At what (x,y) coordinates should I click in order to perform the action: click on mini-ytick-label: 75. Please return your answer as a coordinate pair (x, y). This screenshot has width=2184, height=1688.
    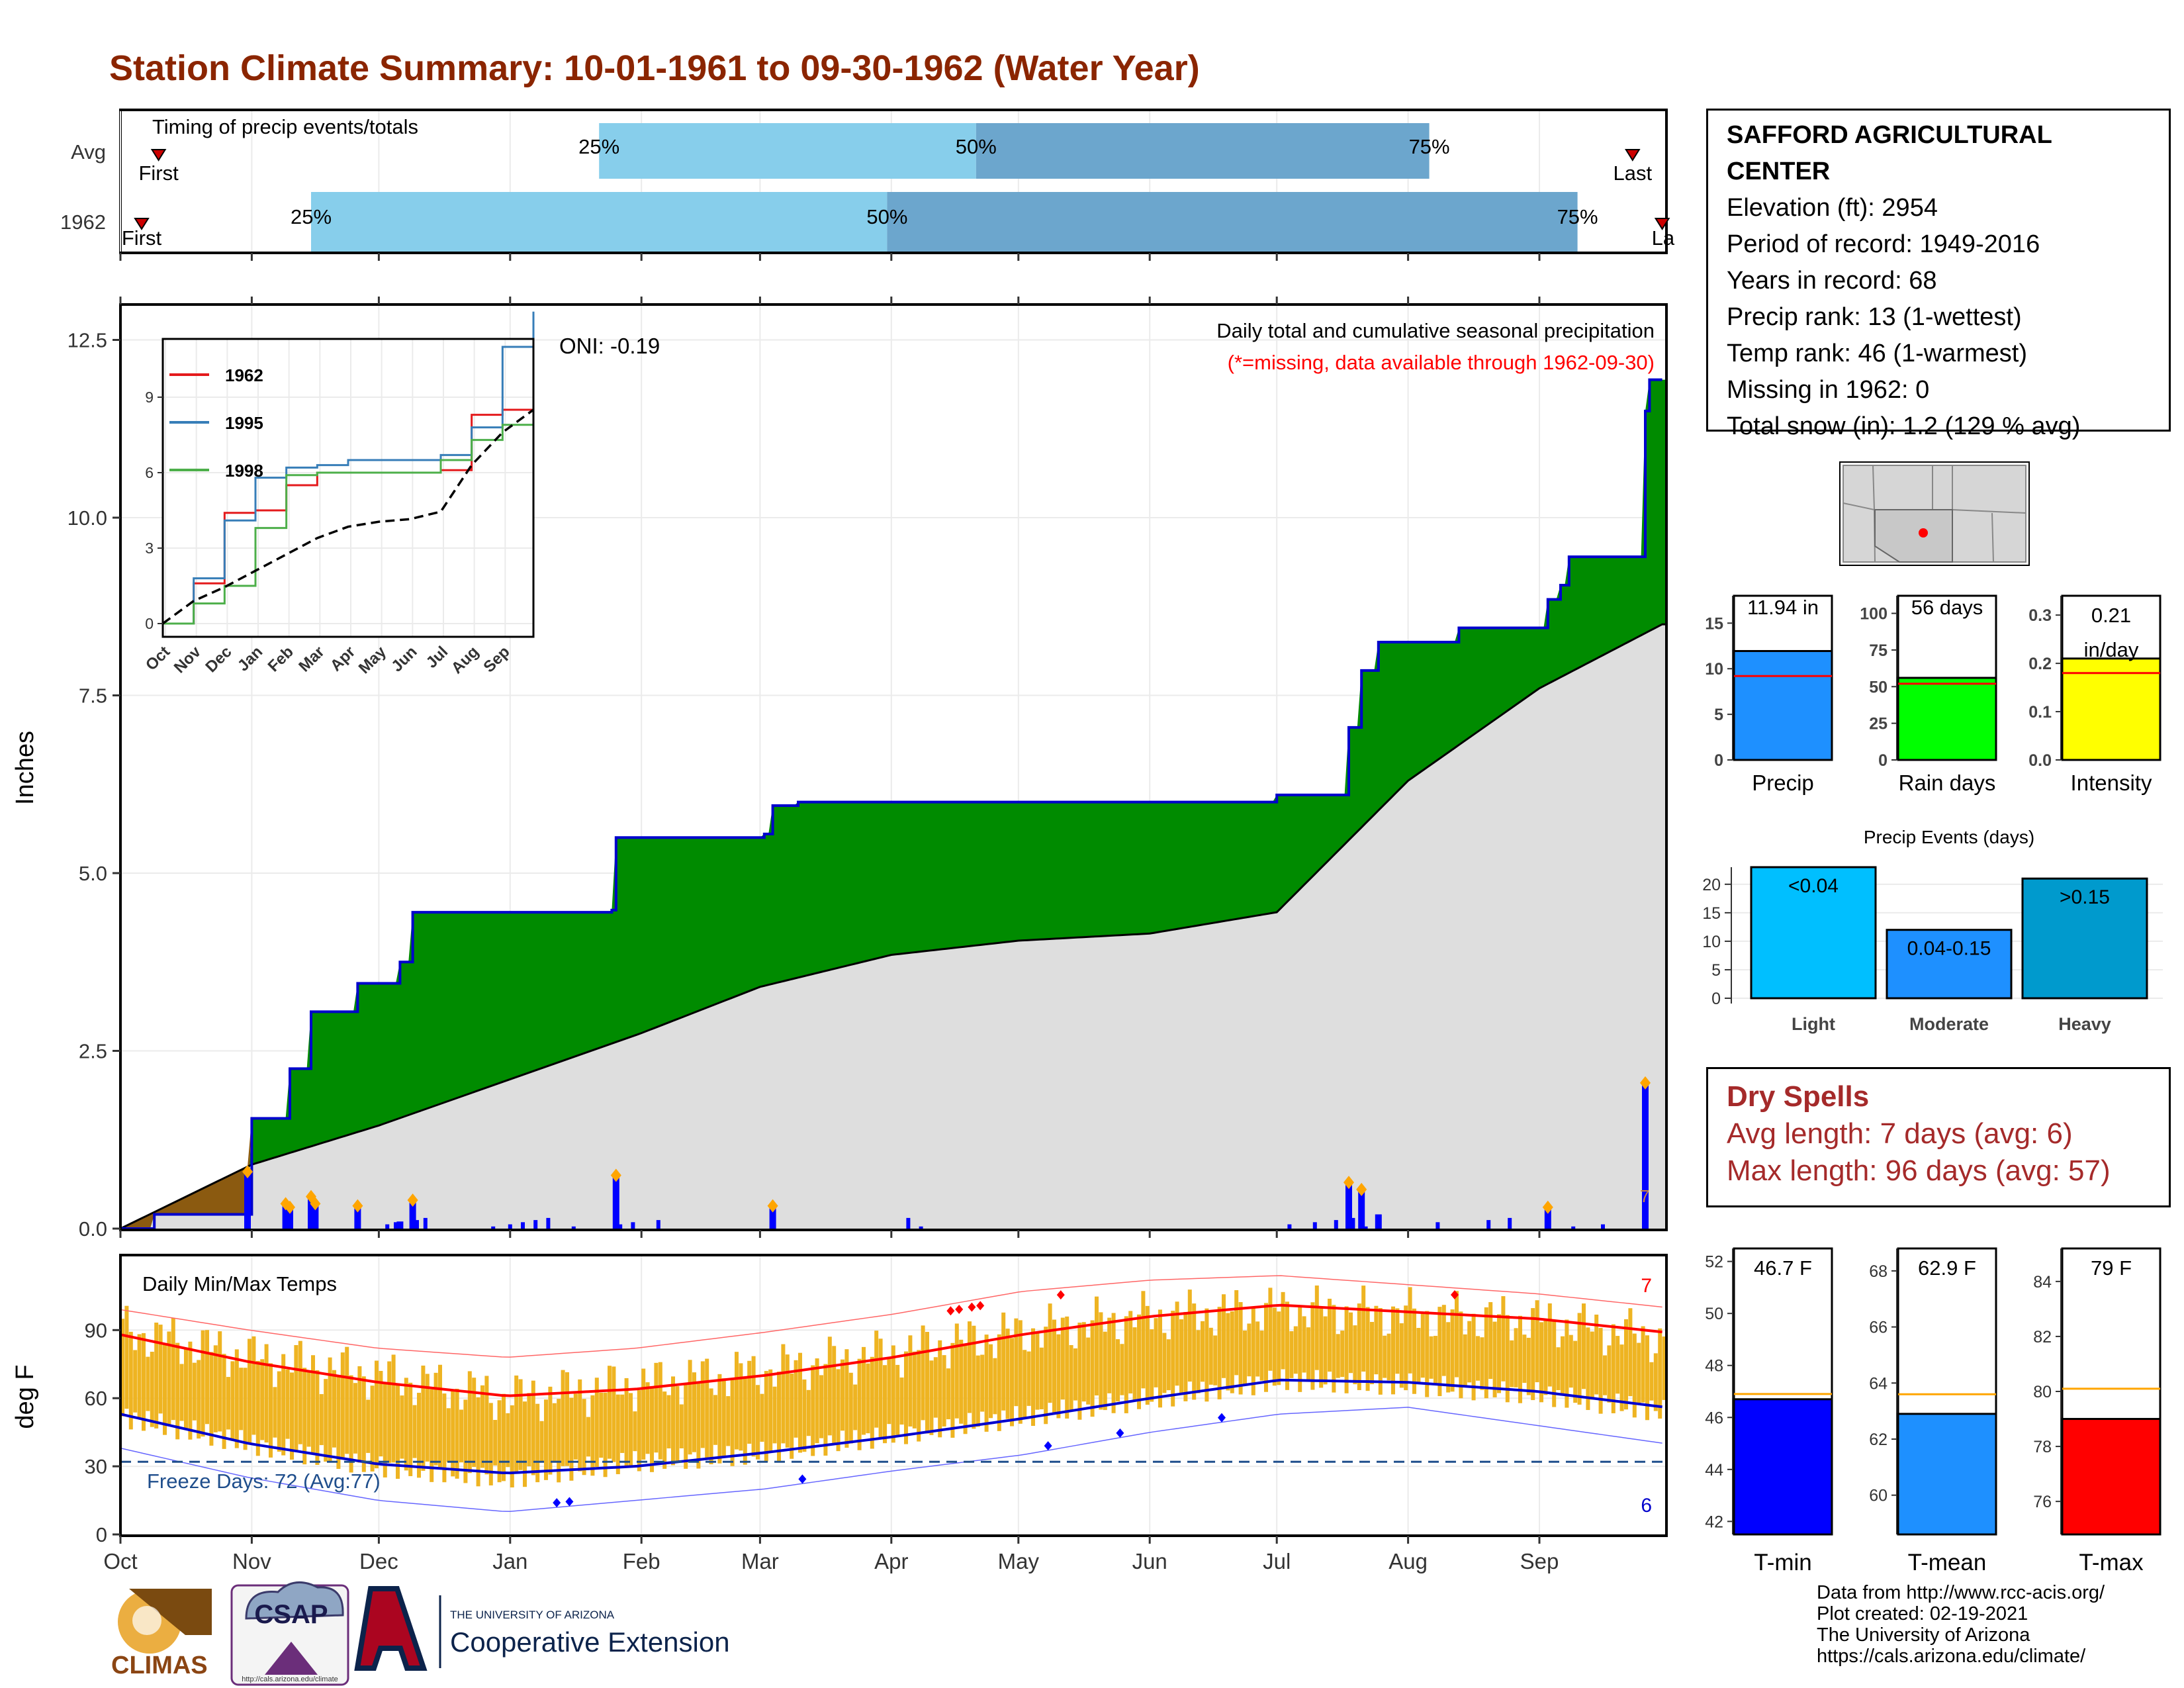
    Looking at the image, I should click on (1878, 650).